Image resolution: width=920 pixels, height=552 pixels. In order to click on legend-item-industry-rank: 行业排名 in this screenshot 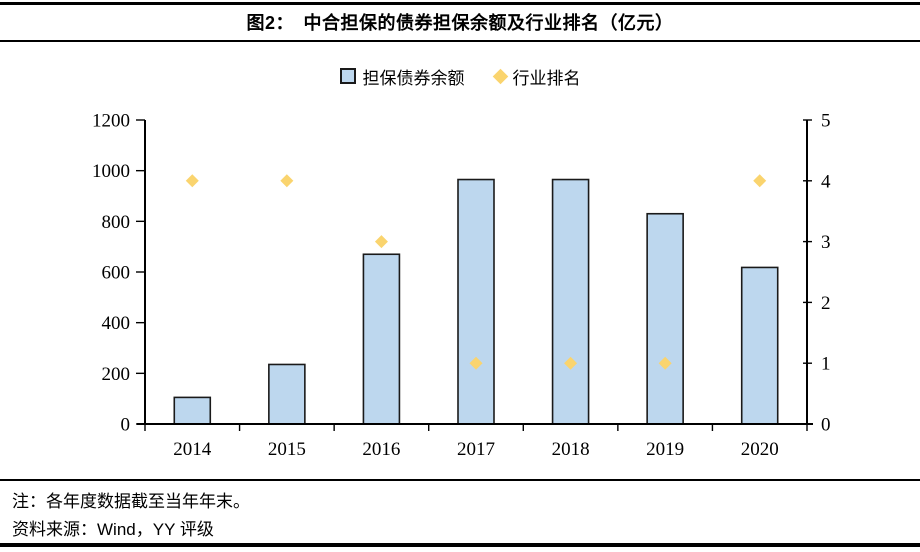, I will do `click(536, 76)`.